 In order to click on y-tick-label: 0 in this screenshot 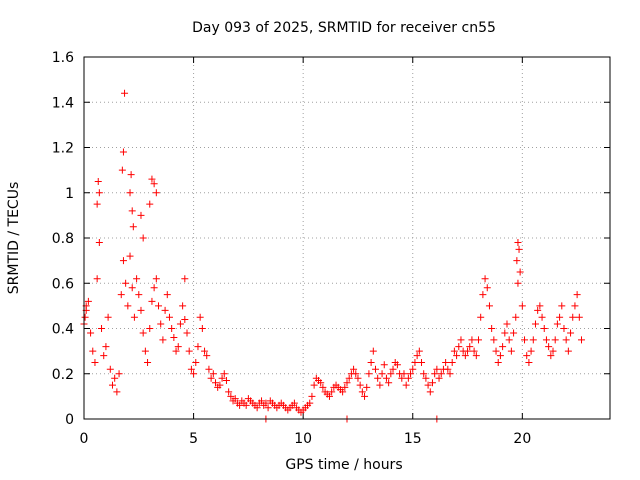, I will do `click(69, 420)`.